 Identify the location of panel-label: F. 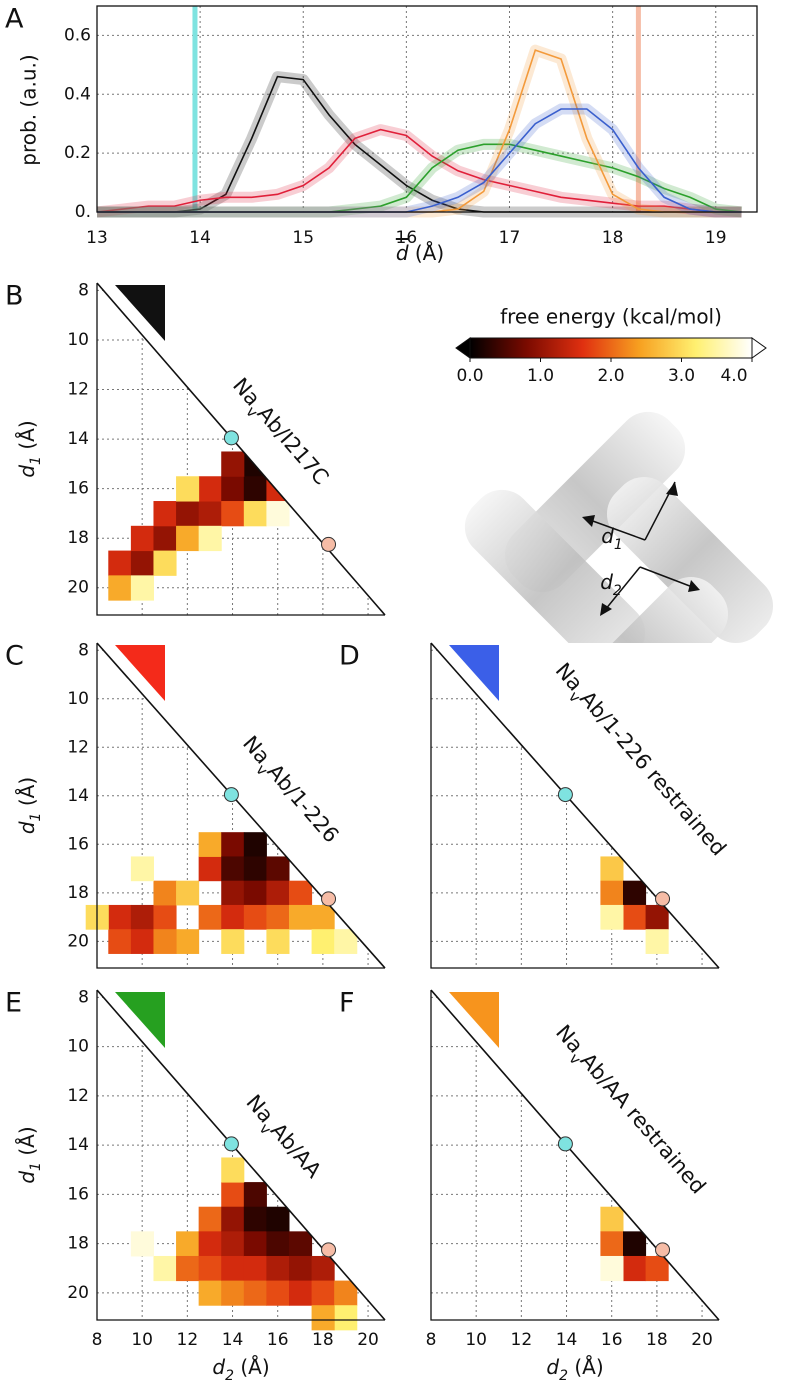
(347, 1003).